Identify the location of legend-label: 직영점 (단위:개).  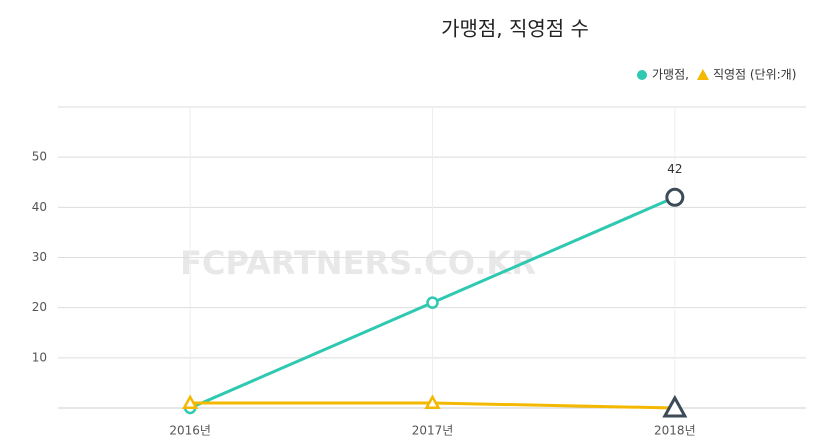
(754, 75).